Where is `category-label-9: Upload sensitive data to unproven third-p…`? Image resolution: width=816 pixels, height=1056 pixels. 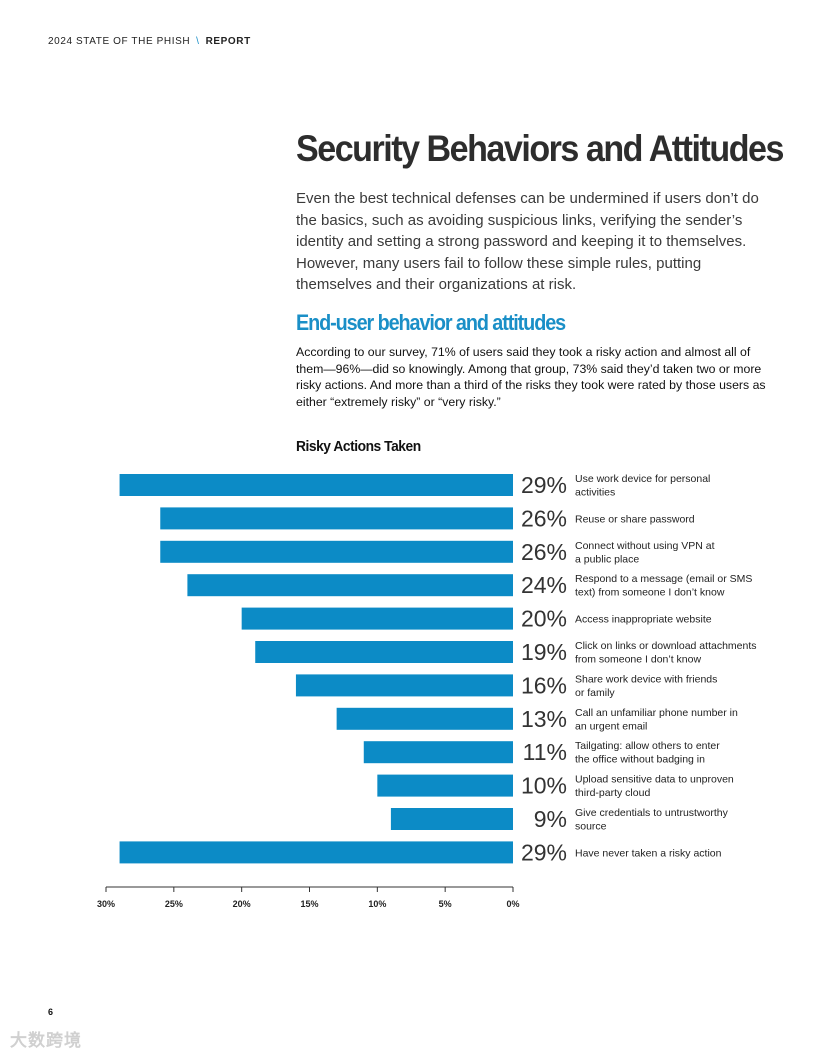
category-label-9: Upload sensitive data to unproven third-p… is located at coordinates (654, 787).